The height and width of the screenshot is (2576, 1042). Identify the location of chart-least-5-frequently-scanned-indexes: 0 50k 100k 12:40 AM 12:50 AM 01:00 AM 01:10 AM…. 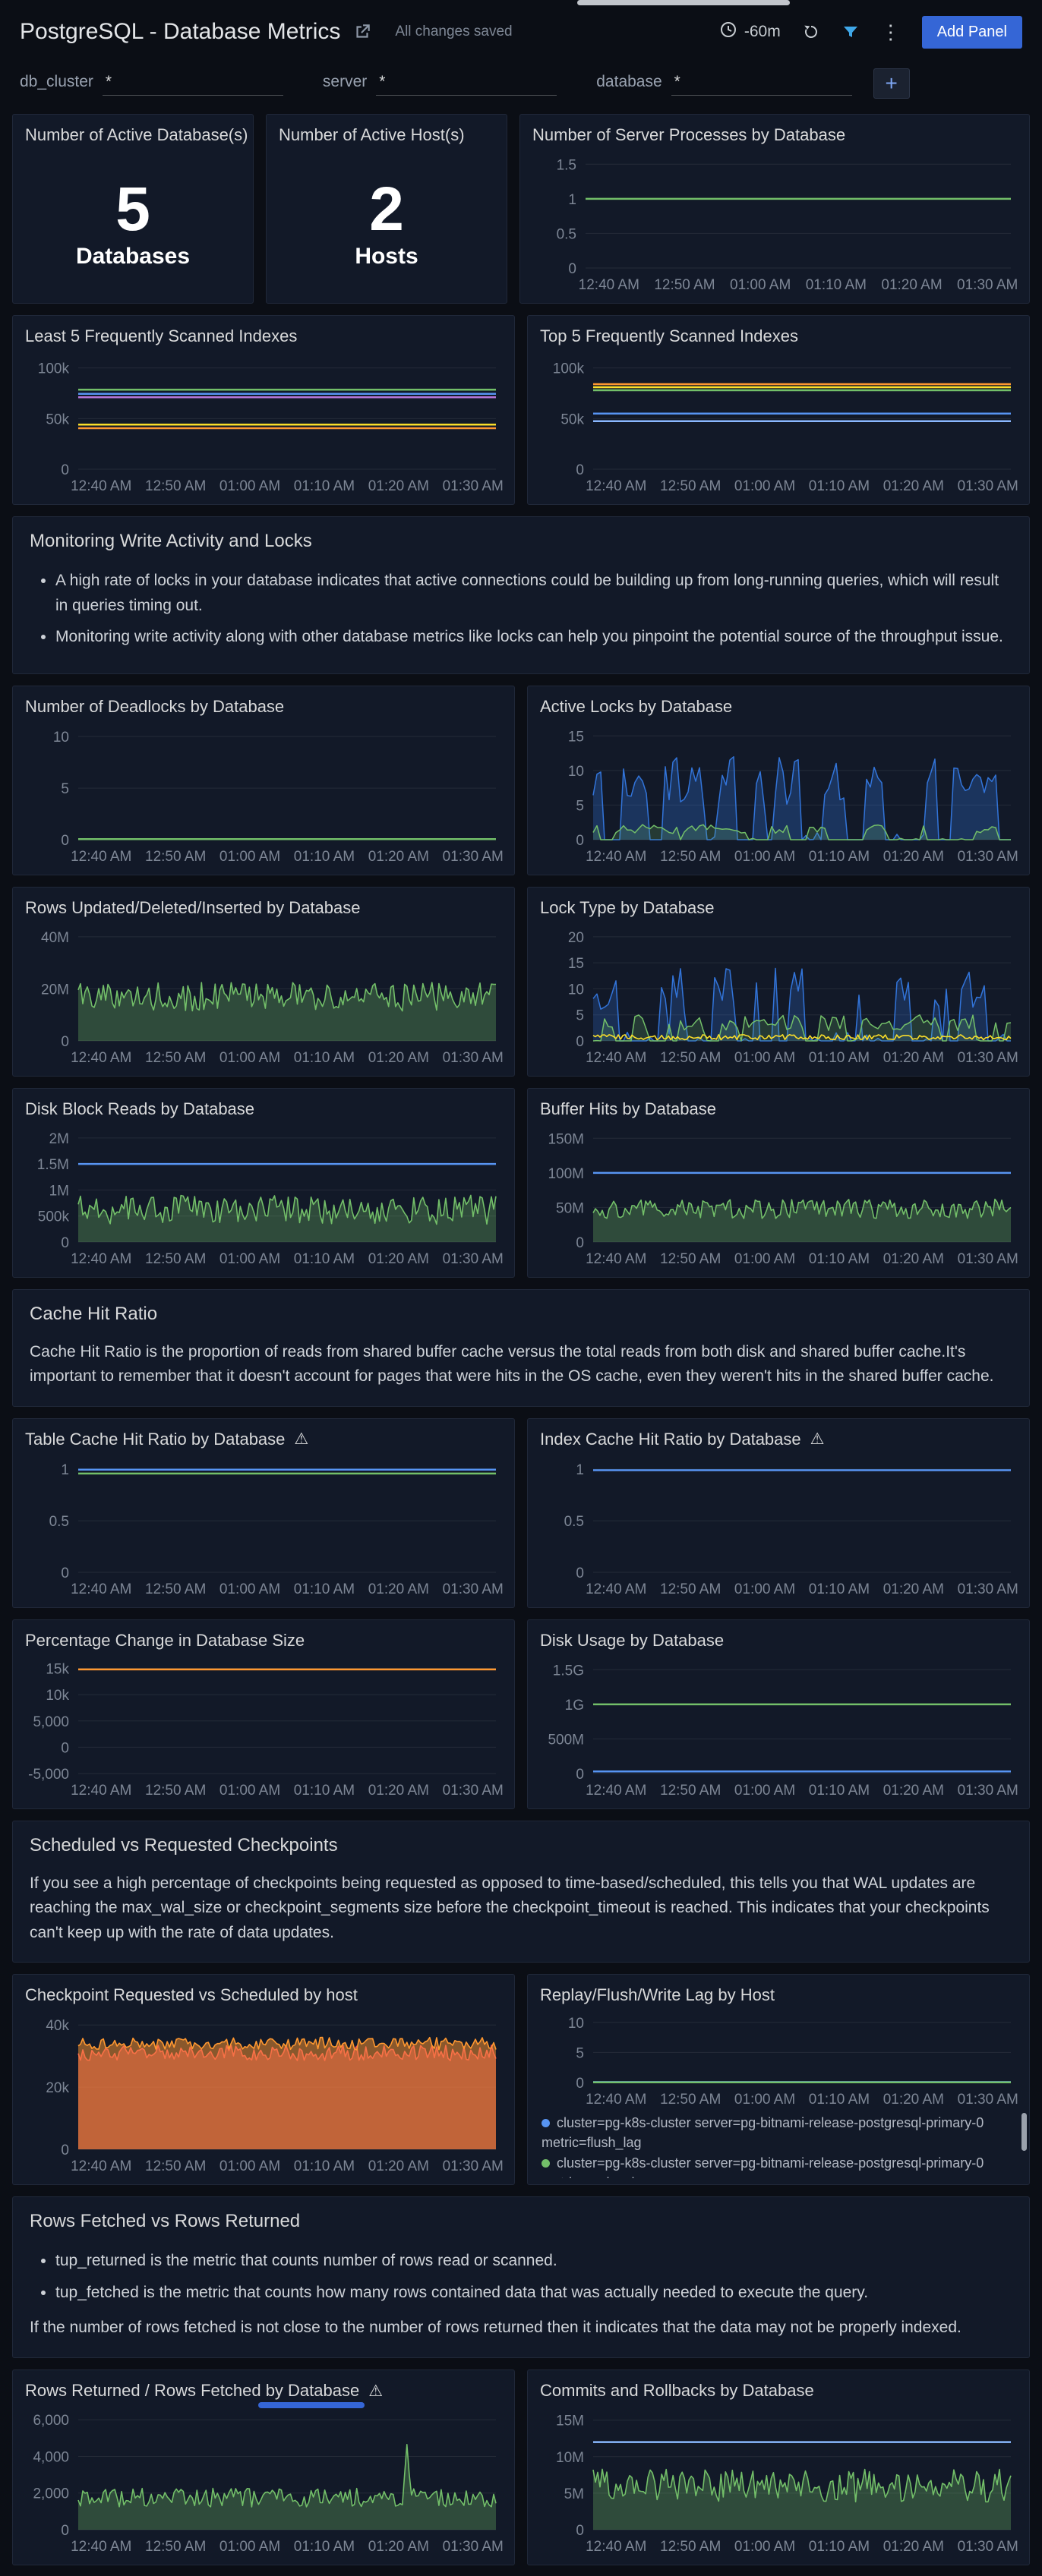
(263, 425).